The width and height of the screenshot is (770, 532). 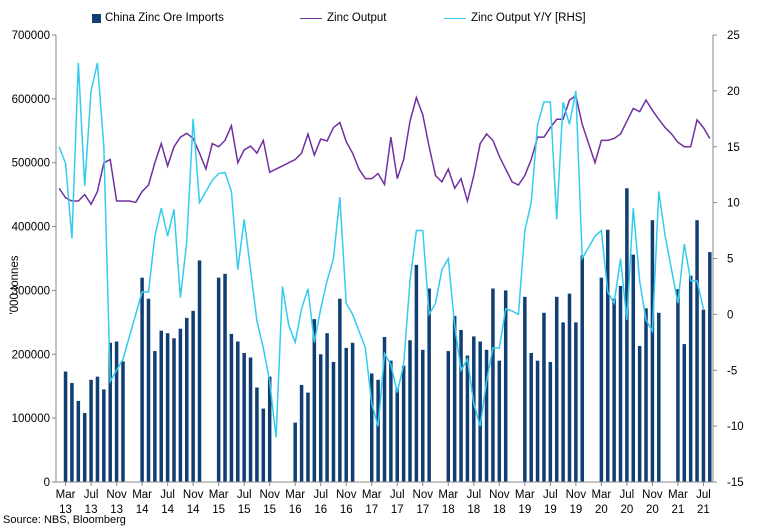 I want to click on right-tick-label: -5, so click(x=732, y=371).